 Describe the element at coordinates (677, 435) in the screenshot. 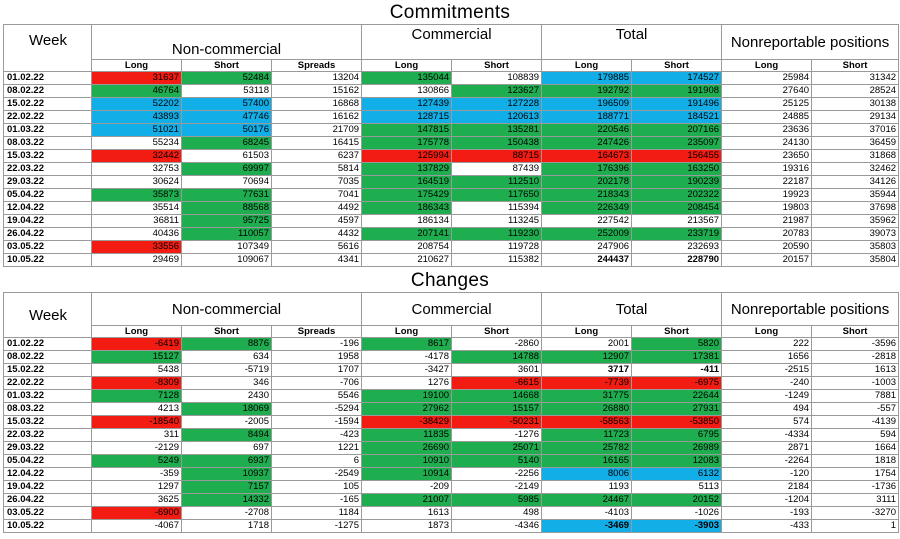

I see `total-short-cell: 6795` at that location.